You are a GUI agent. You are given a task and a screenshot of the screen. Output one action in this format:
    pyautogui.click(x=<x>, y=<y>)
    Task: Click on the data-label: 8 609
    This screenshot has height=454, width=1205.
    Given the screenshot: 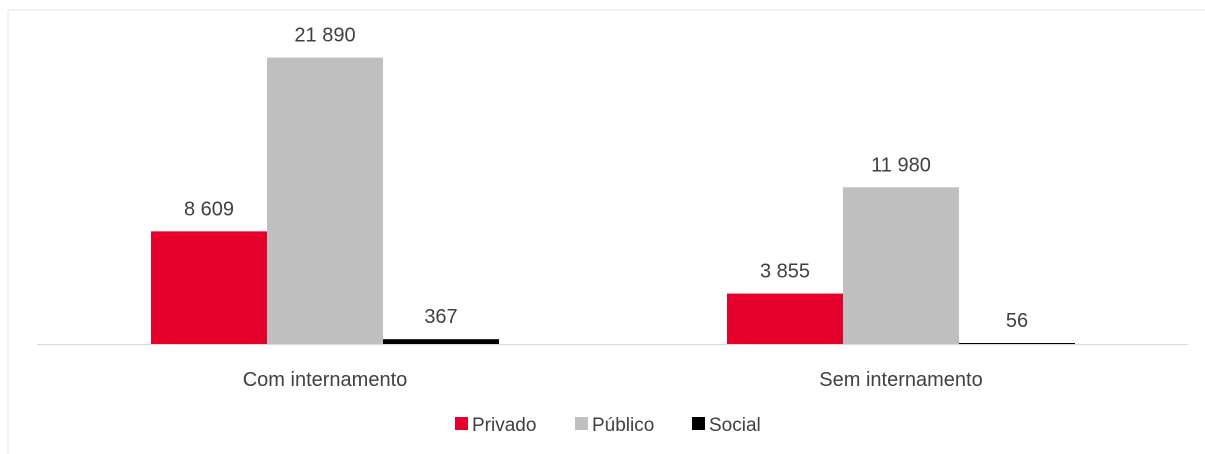 What is the action you would take?
    pyautogui.click(x=209, y=209)
    